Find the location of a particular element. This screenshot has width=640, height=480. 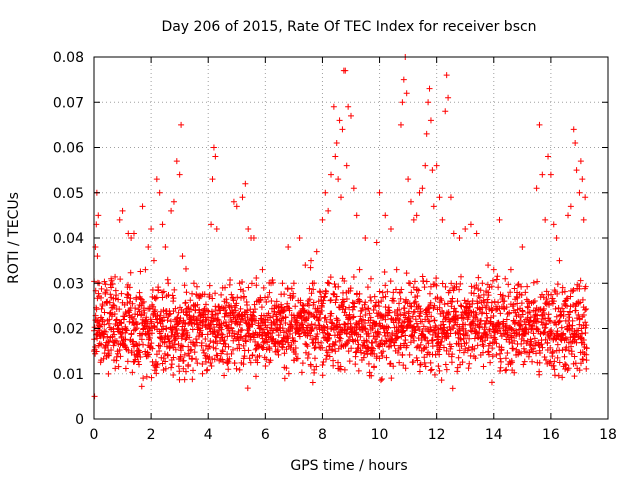

y-tick-label: 0.02 is located at coordinates (68, 330).